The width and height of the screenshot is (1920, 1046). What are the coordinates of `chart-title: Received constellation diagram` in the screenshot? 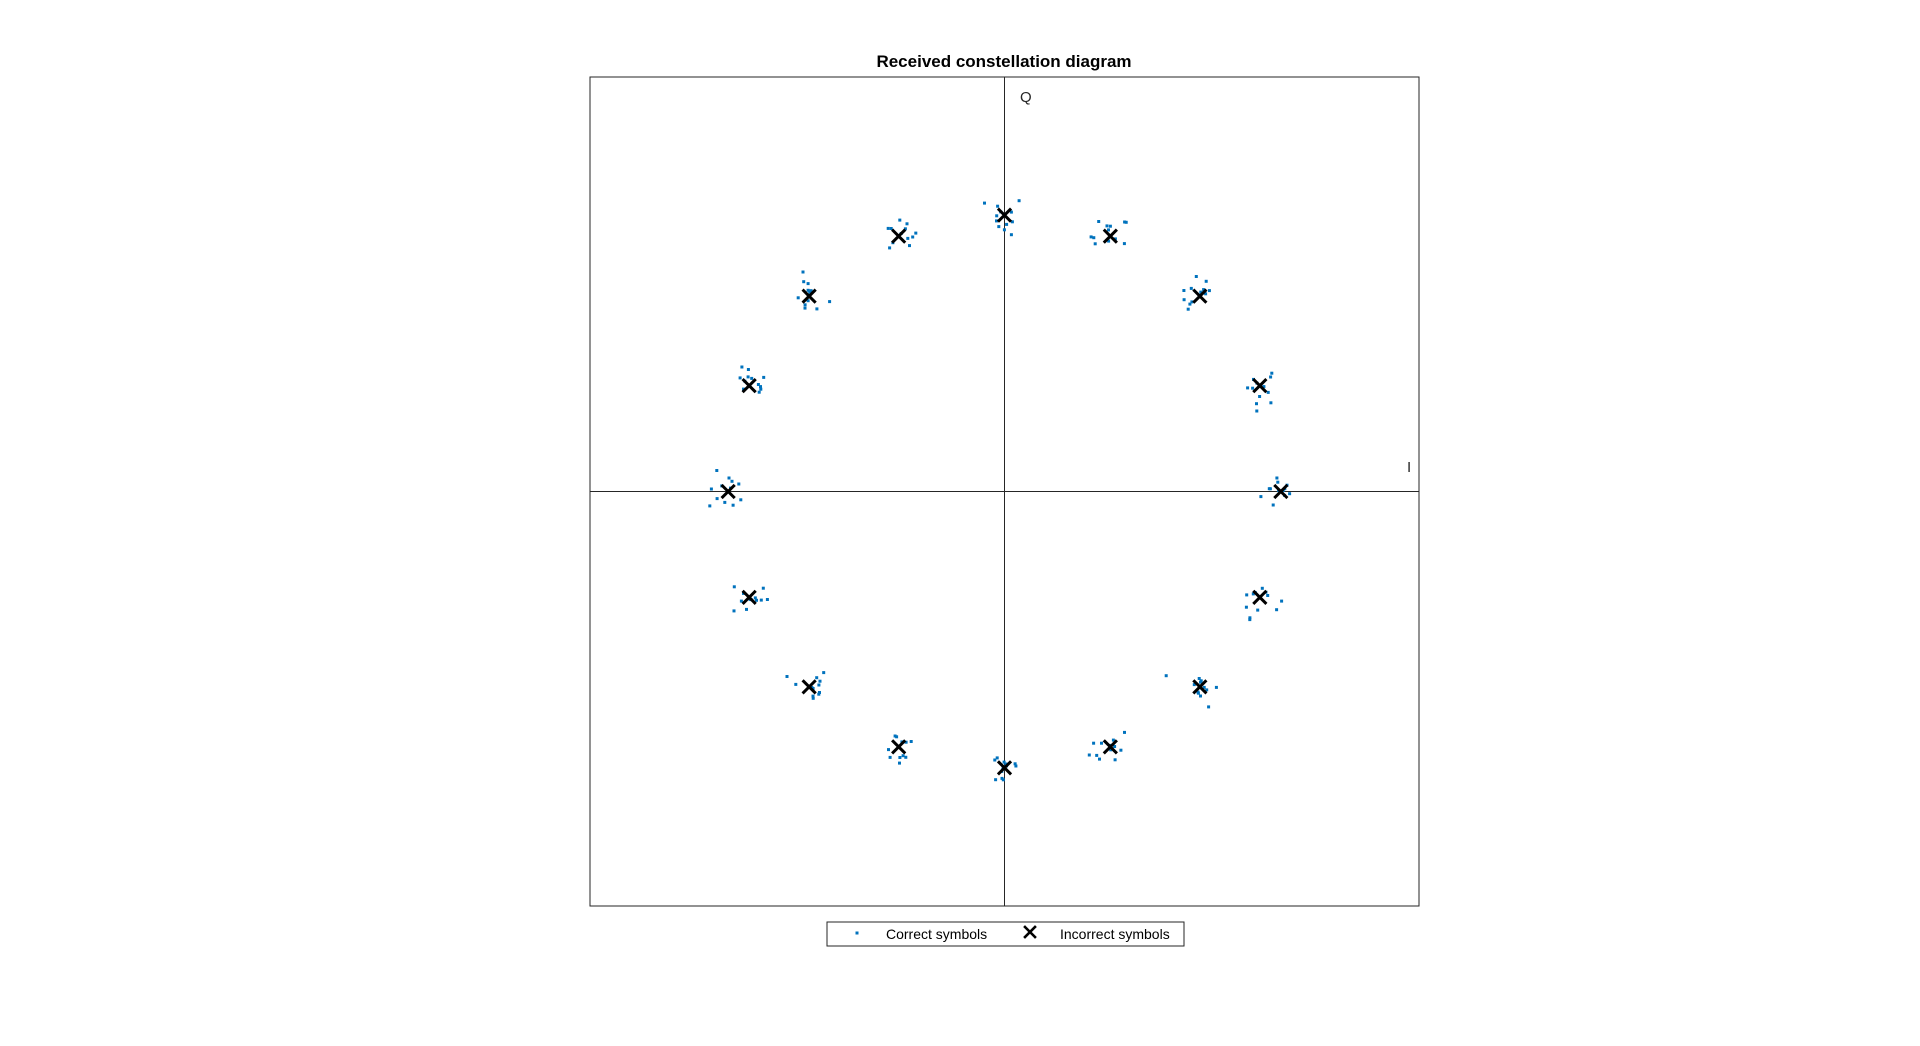 It's located at (1003, 61).